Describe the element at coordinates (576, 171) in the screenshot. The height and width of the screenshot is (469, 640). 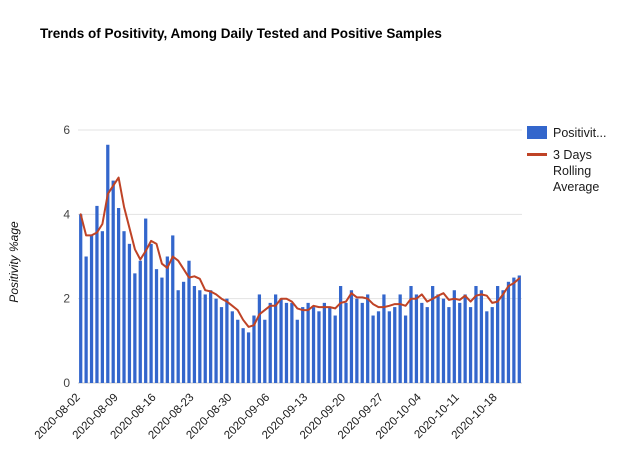
I see `legend-label-rolling-average: 3 Days Rolling Average` at that location.